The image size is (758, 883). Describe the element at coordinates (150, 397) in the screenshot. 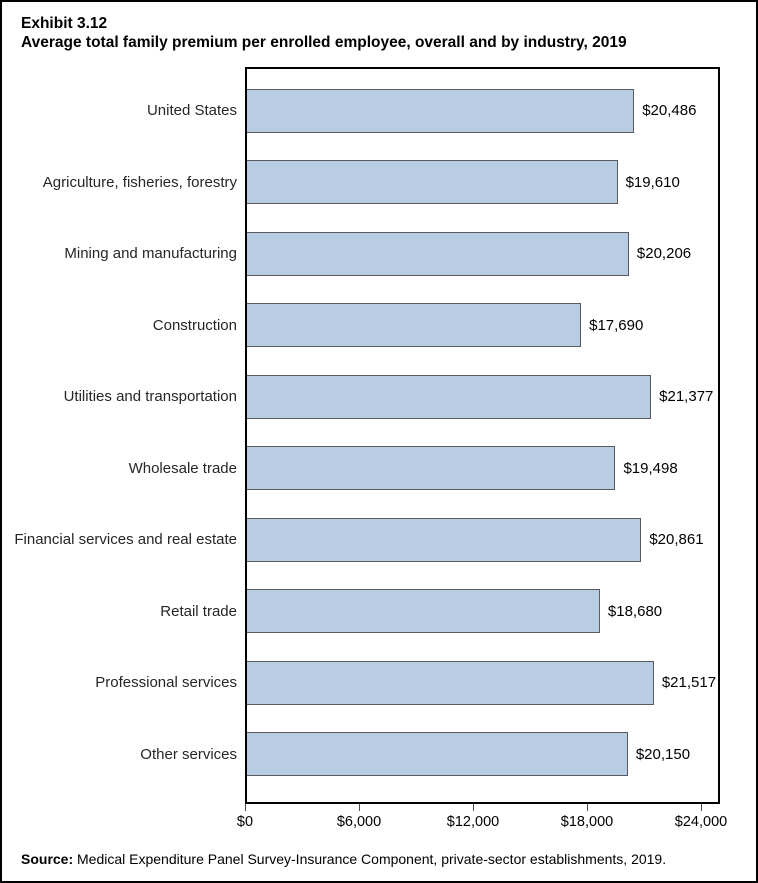

I see `category-label: Utilities and transportation` at that location.